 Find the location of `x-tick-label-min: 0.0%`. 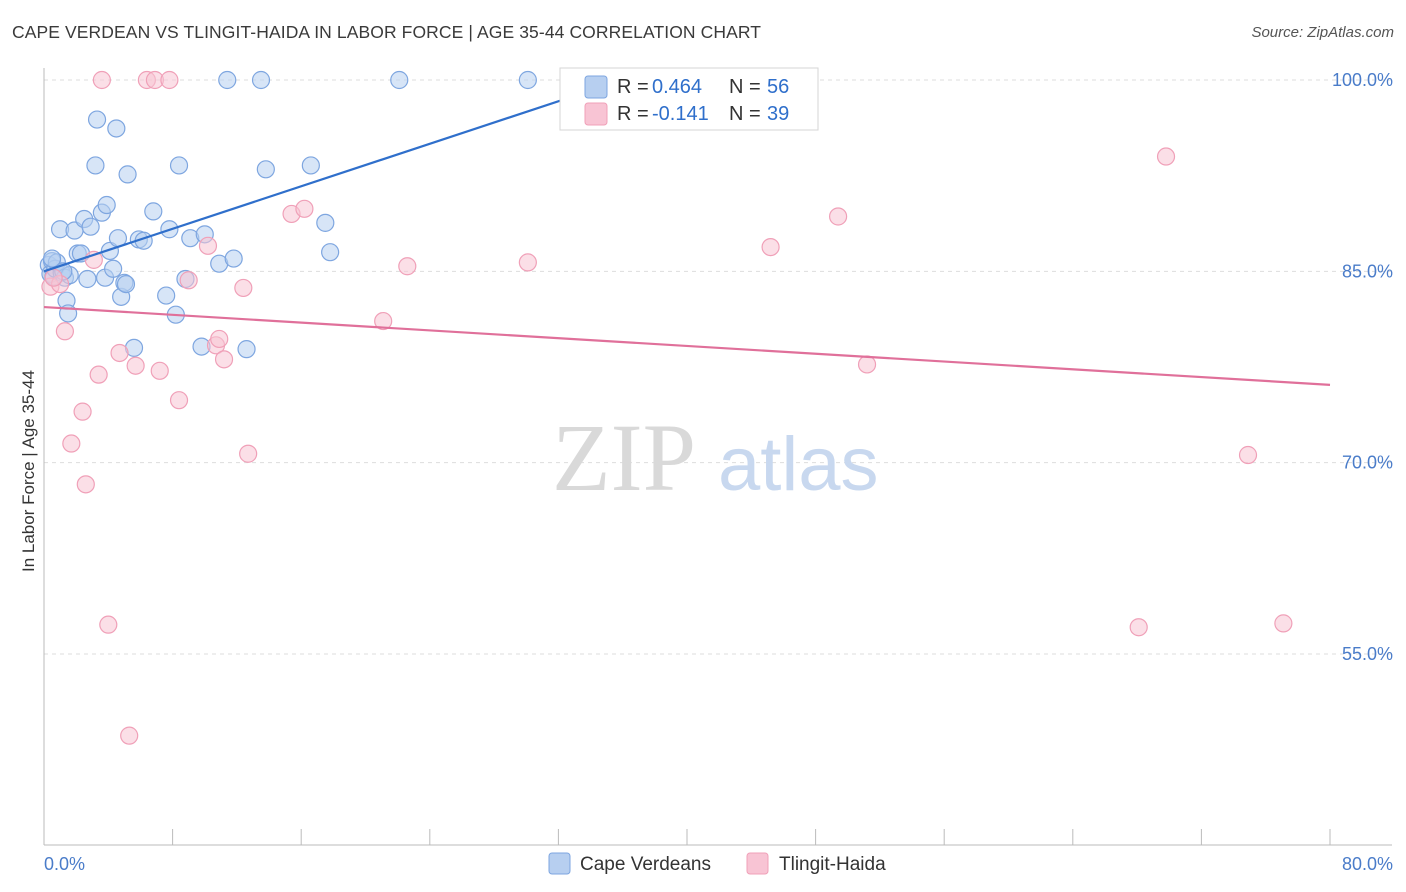

x-tick-label-min: 0.0% is located at coordinates (64, 864).